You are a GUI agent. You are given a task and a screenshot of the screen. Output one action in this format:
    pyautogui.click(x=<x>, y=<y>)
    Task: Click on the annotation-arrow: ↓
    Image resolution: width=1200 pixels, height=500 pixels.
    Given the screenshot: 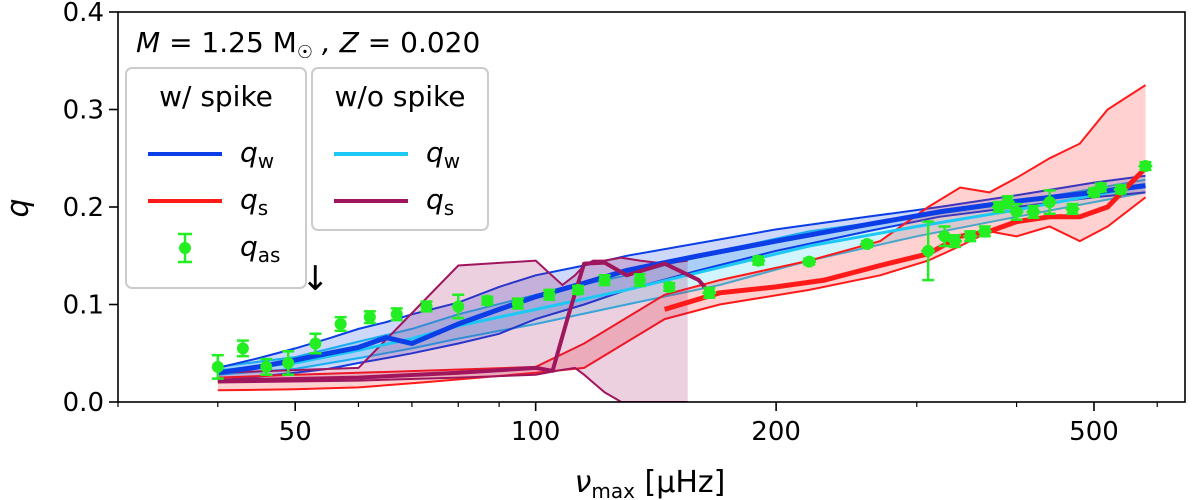 What is the action you would take?
    pyautogui.click(x=315, y=279)
    